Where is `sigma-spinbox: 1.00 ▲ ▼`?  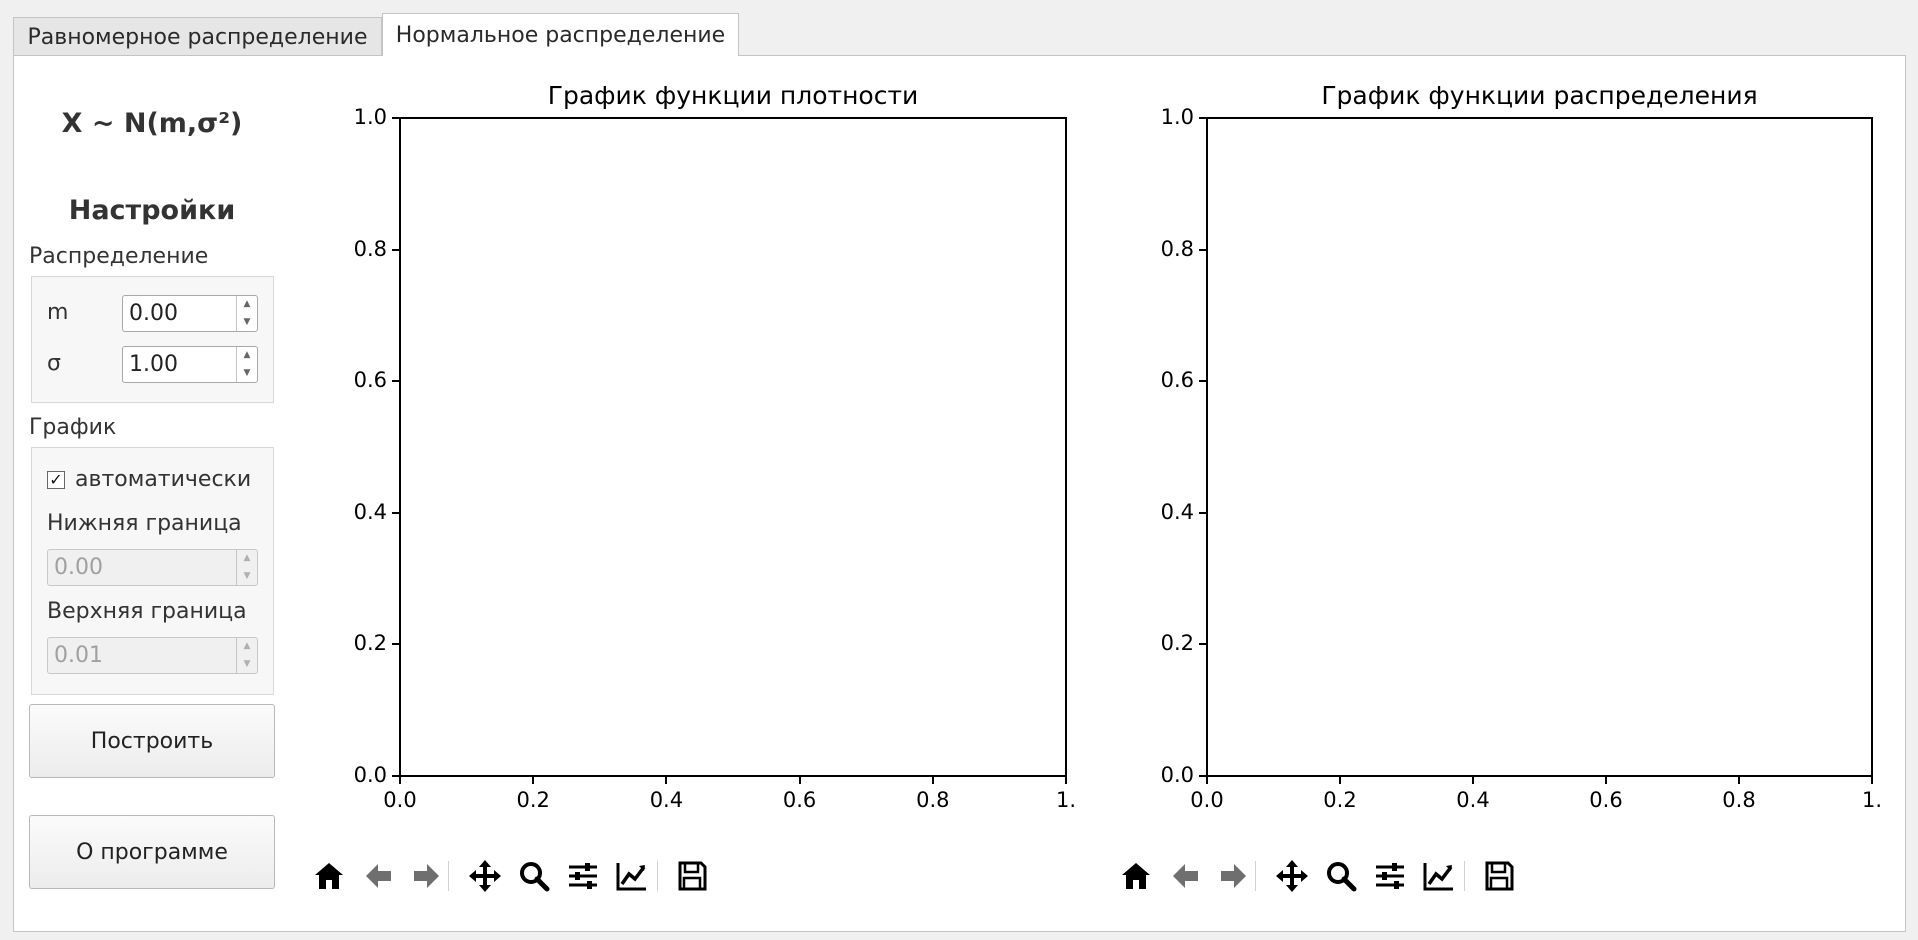
sigma-spinbox: 1.00 ▲ ▼ is located at coordinates (190, 364).